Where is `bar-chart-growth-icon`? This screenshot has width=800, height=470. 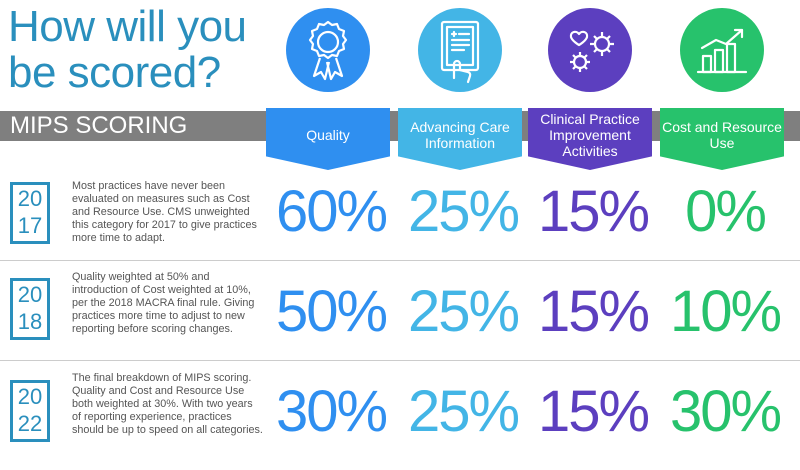
bar-chart-growth-icon is located at coordinates (722, 50).